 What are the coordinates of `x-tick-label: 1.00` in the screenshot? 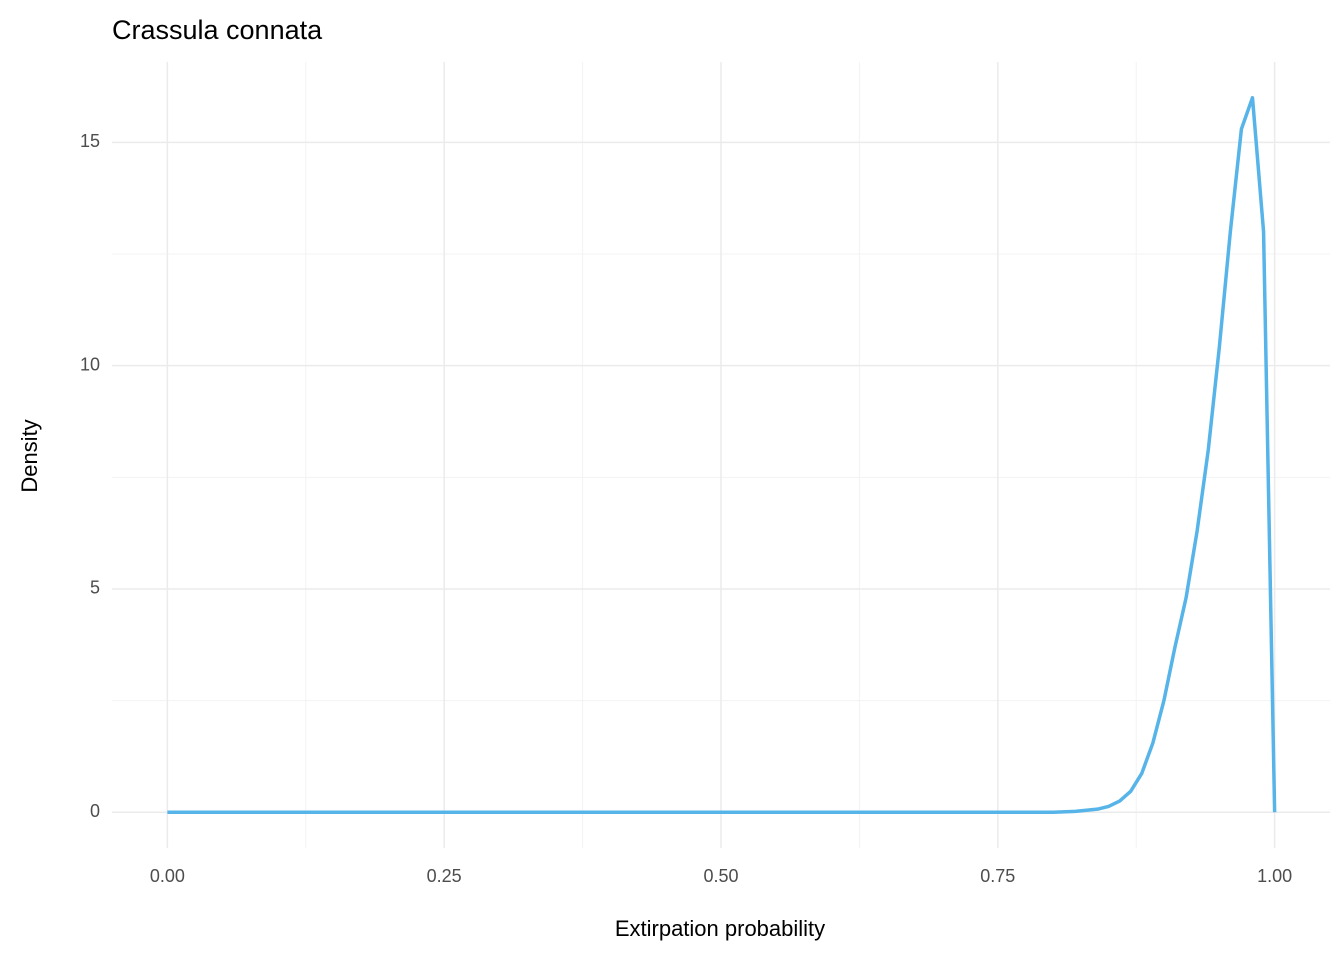 It's located at (1274, 876).